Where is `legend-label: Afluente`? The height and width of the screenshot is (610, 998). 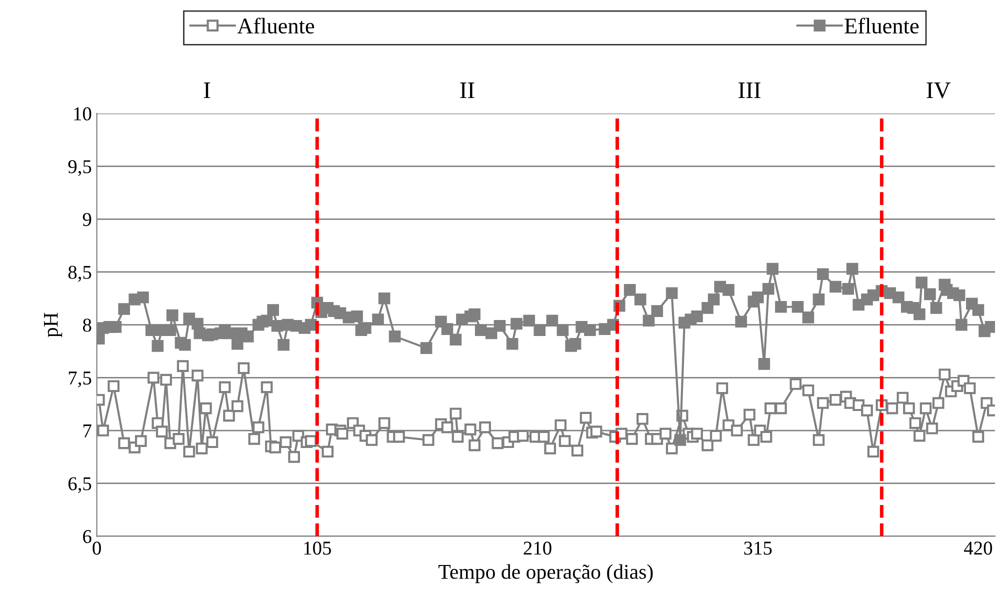
legend-label: Afluente is located at coordinates (275, 26).